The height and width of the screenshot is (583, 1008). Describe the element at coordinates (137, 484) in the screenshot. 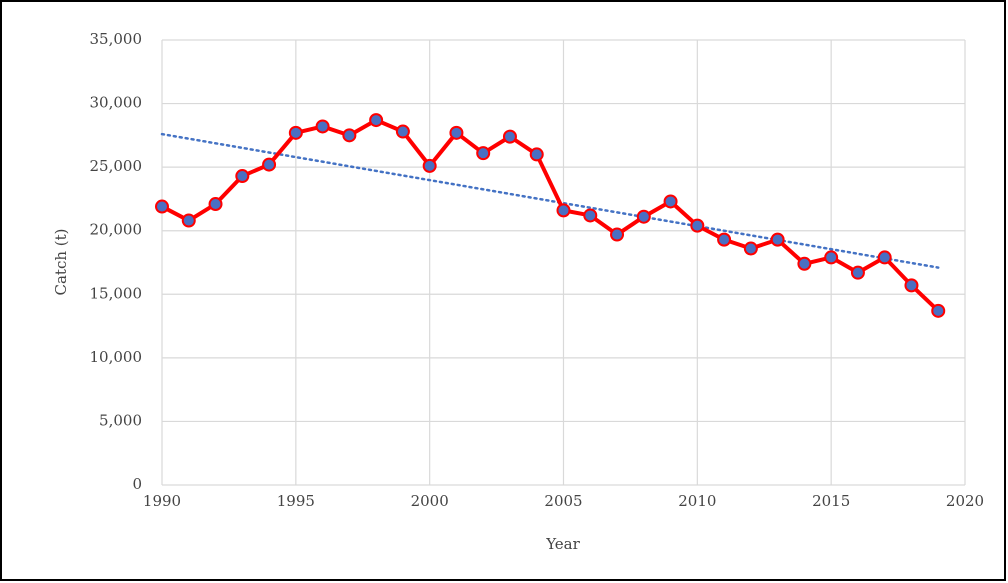

I see `y-tick-label: 0` at that location.